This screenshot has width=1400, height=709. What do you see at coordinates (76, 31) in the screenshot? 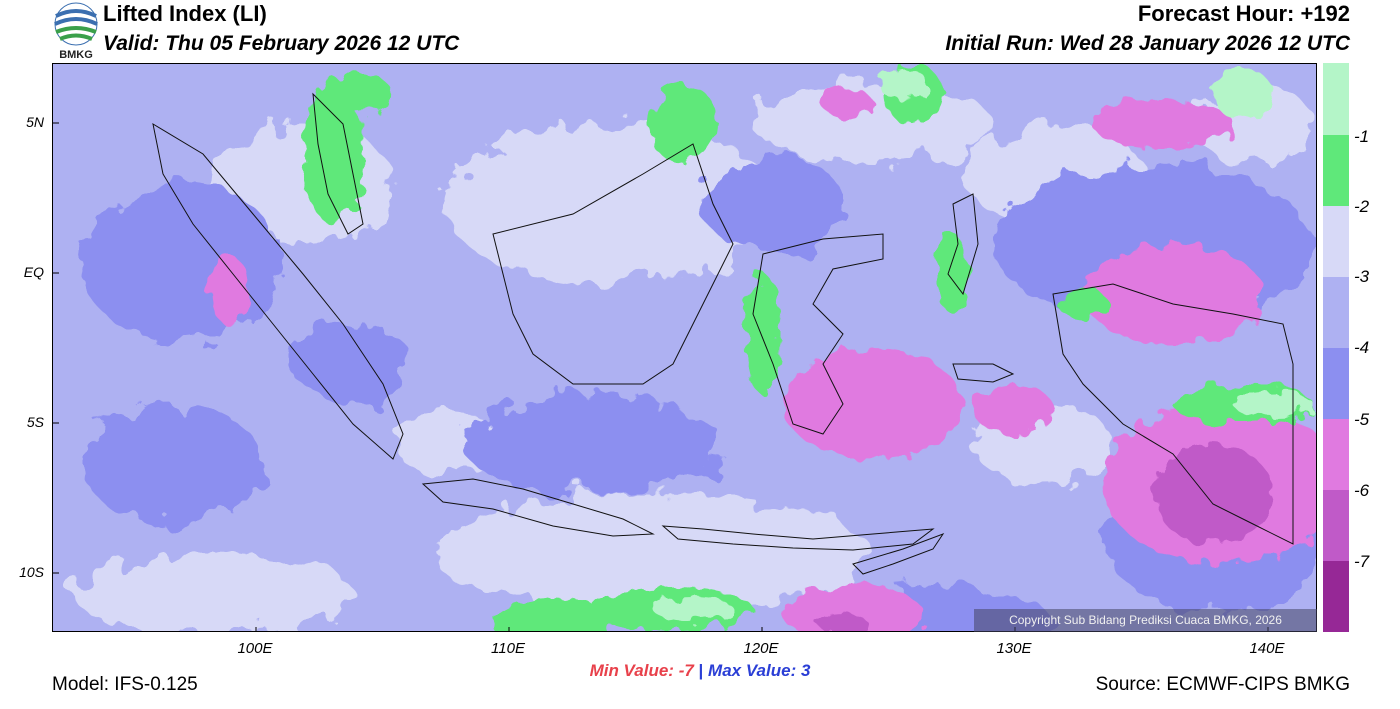
I see `bmkg-logo: BMKG` at bounding box center [76, 31].